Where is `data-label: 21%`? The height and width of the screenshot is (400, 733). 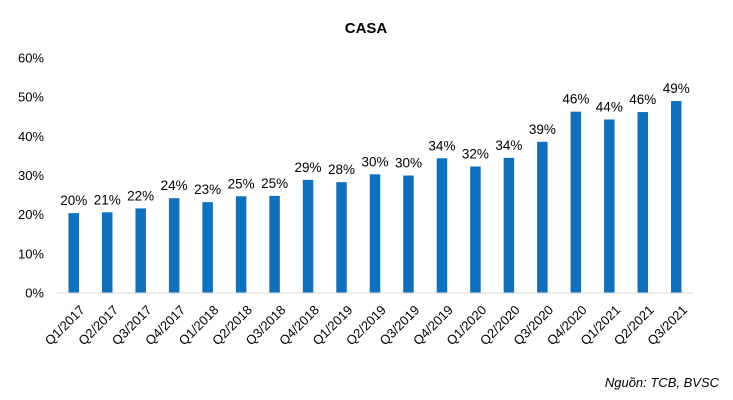 data-label: 21% is located at coordinates (107, 199).